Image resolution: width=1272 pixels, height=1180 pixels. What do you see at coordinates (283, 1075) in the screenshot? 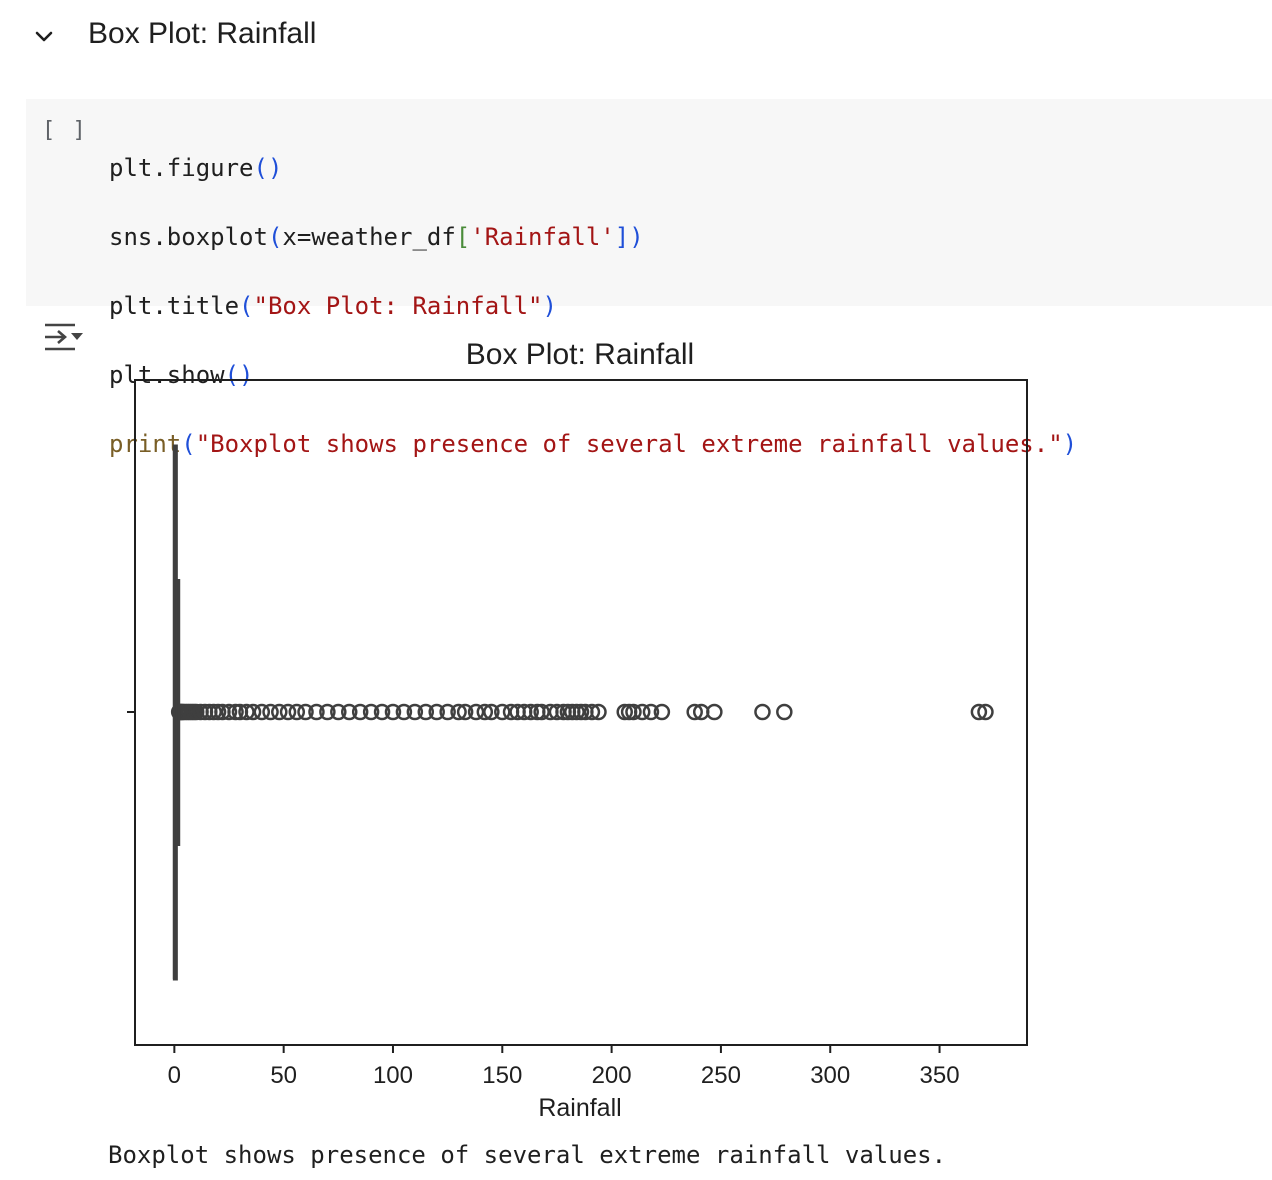
I see `x-tick-label: 50` at bounding box center [283, 1075].